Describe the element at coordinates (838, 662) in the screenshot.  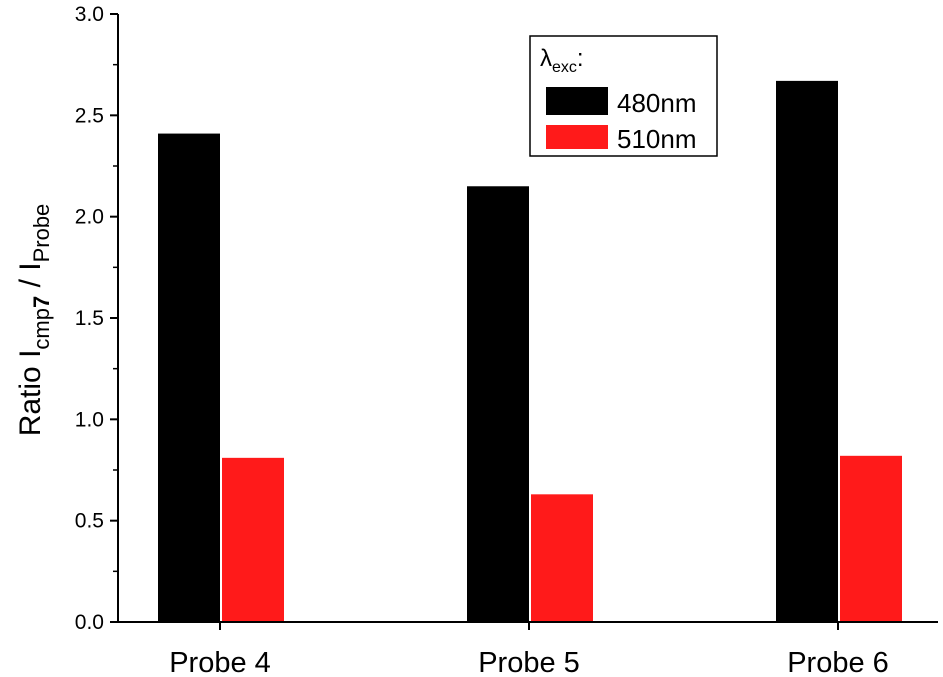
I see `x-category-label: Probe 6` at that location.